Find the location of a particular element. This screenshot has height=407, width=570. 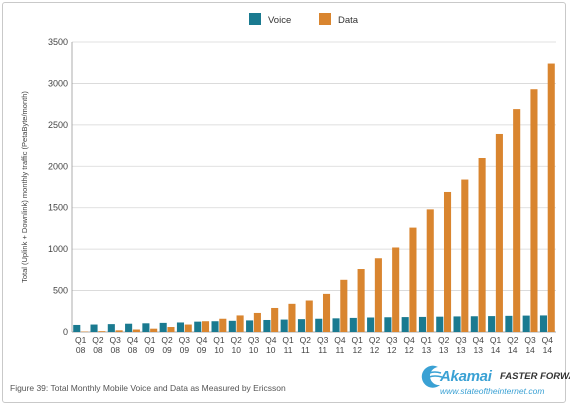

y-tick-label: 3500 is located at coordinates (58, 42).